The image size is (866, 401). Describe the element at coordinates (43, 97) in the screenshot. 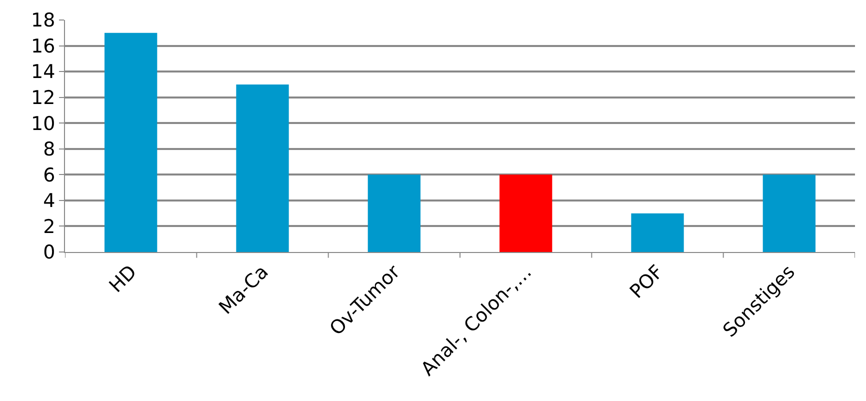

I see `y-tick-label: 12` at that location.